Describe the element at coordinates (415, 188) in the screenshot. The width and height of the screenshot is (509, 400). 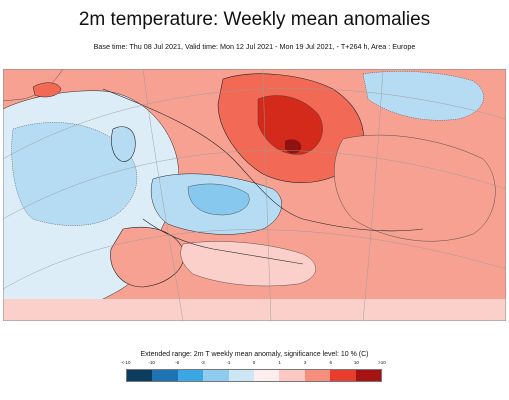
I see `eastern-warm` at that location.